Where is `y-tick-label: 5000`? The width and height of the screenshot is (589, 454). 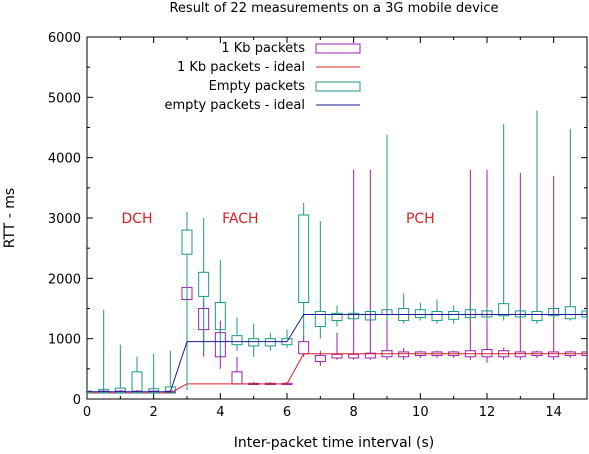 y-tick-label: 5000 is located at coordinates (64, 98).